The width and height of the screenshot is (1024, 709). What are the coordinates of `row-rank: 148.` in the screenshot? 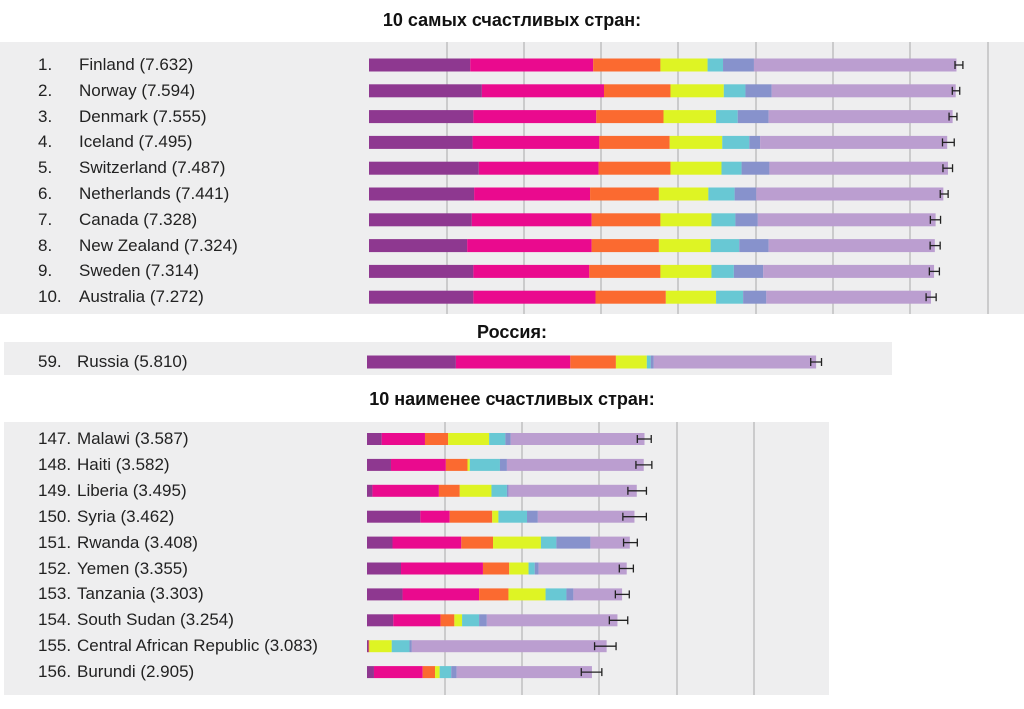 It's located at (55, 464).